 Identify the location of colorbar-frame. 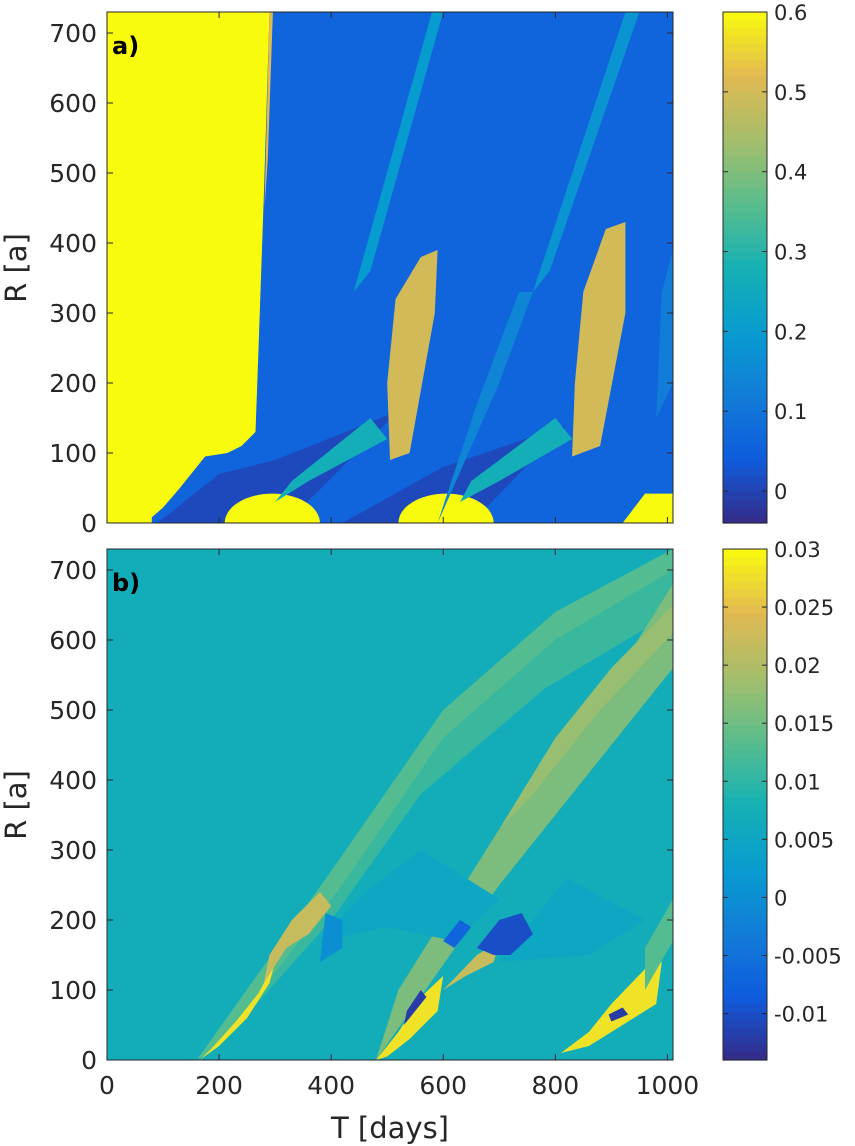
(745, 267).